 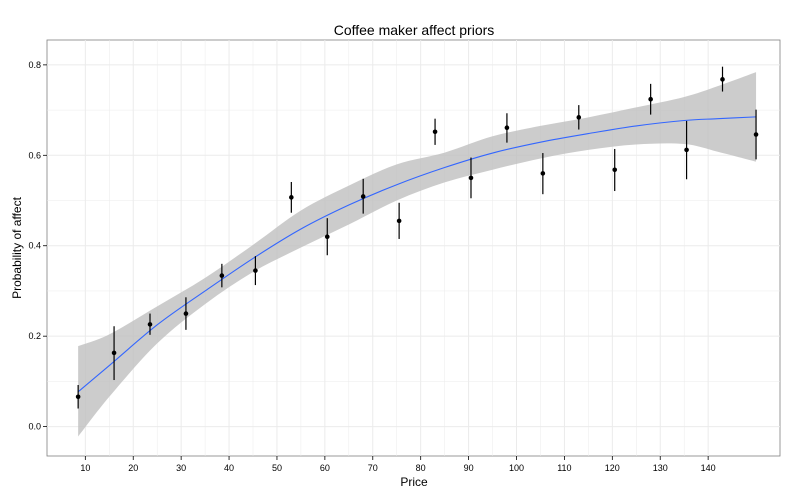 I want to click on x-tick-label: 50, so click(x=277, y=468).